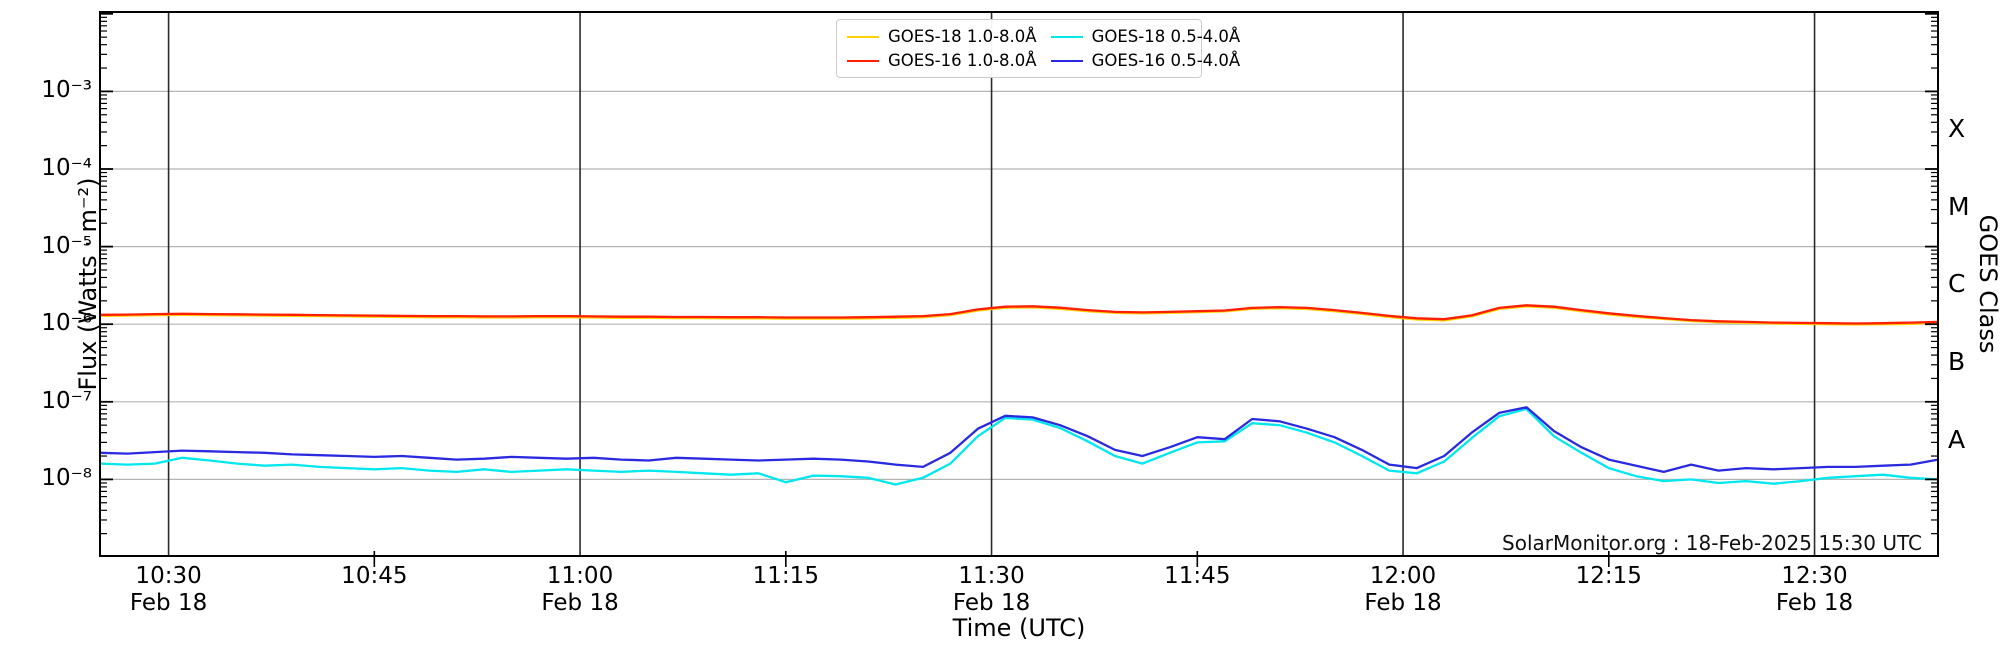 This screenshot has width=2000, height=650. I want to click on x-tick-label: 10:45, so click(374, 576).